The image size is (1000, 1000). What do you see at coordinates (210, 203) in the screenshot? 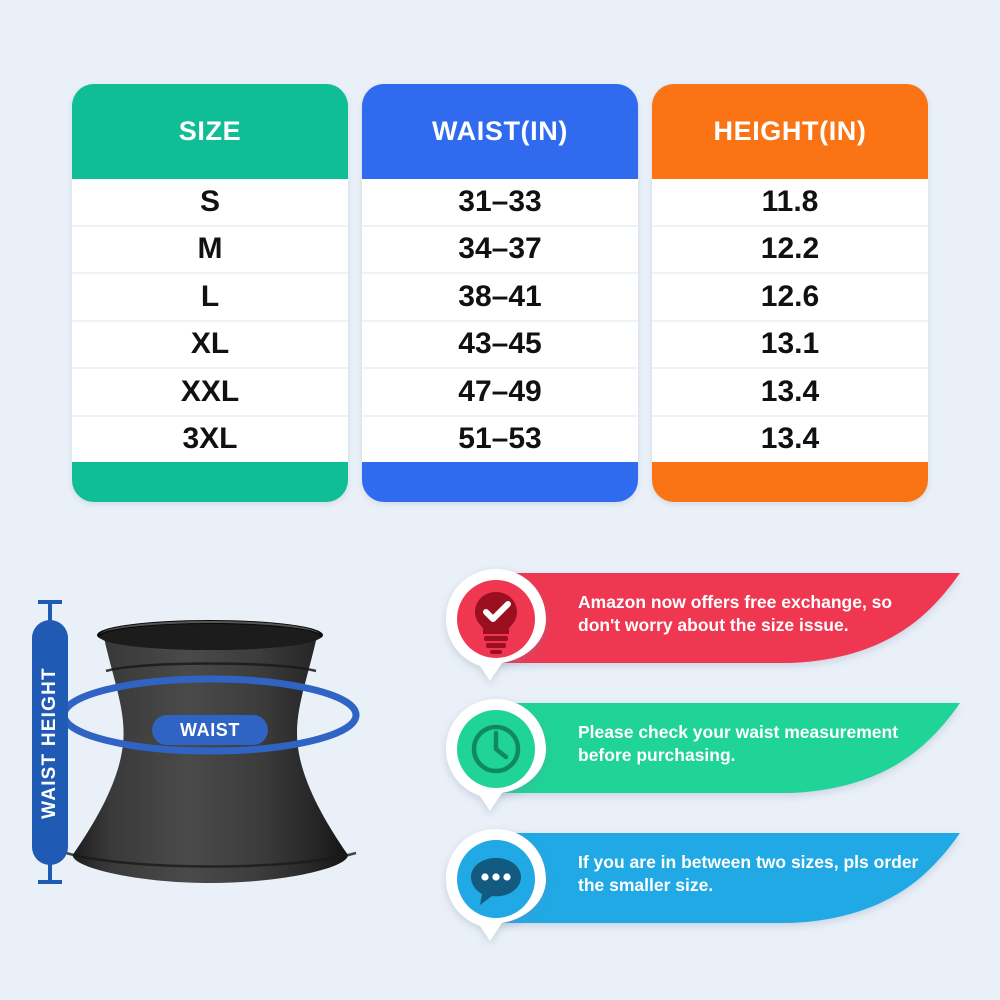
I see `table-cell: S` at bounding box center [210, 203].